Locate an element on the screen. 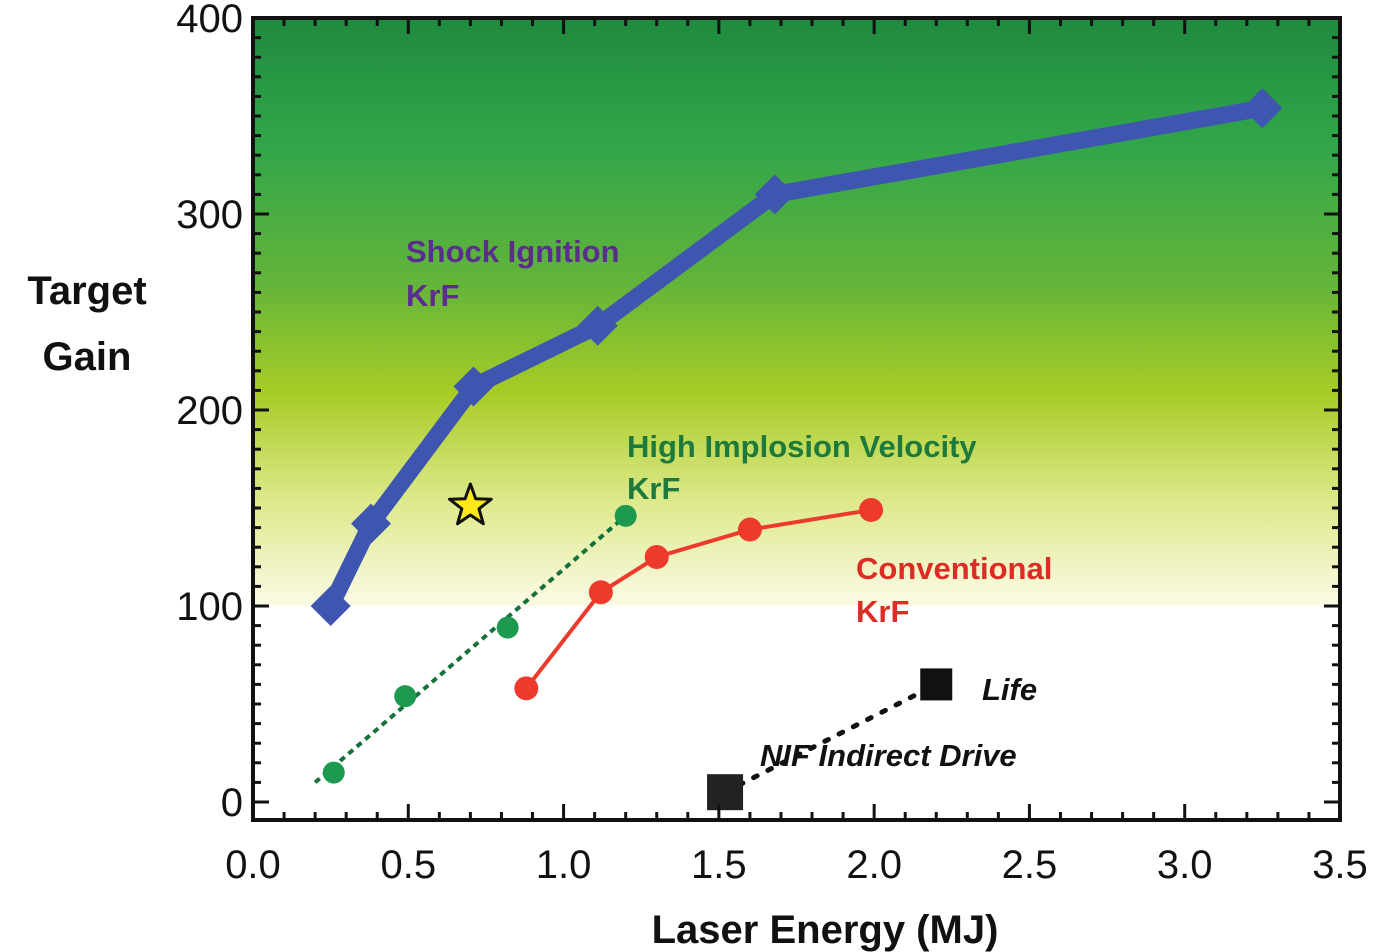 This screenshot has width=1388, height=952. nif-trend-line is located at coordinates (830, 738).